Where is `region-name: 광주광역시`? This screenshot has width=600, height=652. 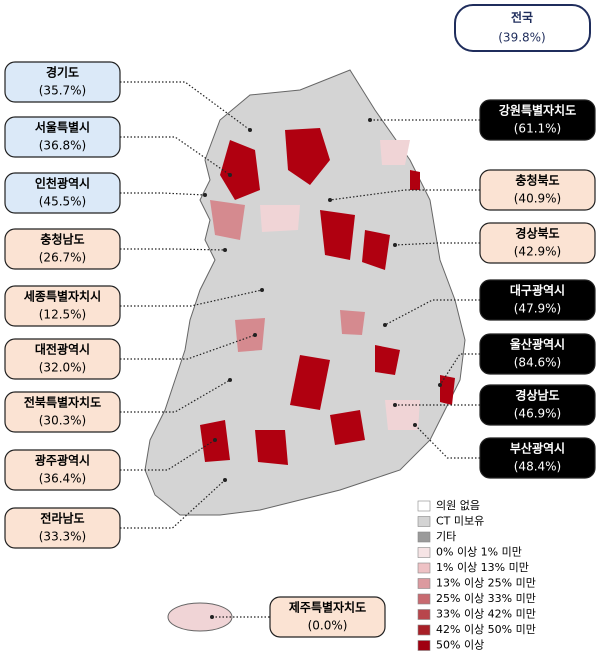
region-name: 광주광역시 is located at coordinates (62, 460).